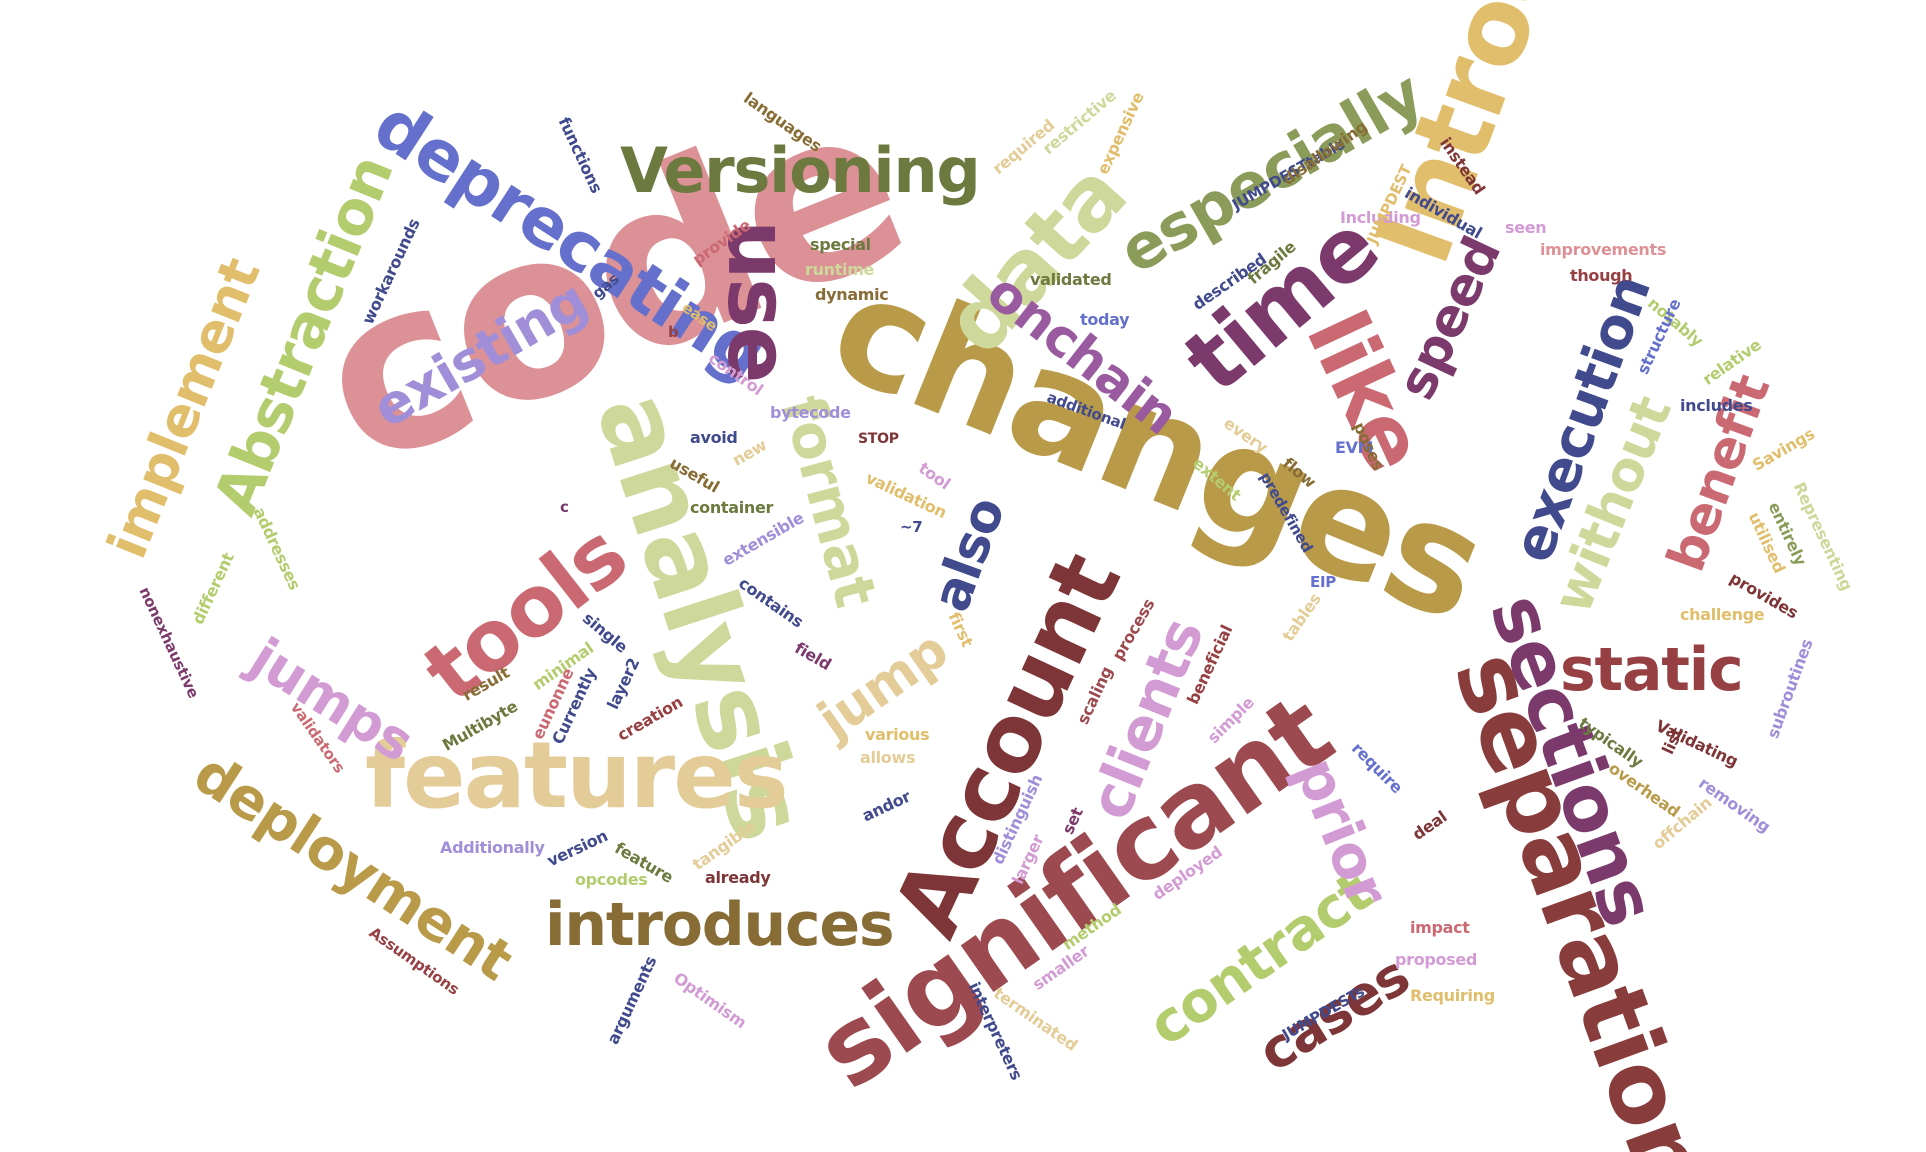 The height and width of the screenshot is (1152, 1926). What do you see at coordinates (714, 437) in the screenshot?
I see `word-avoid: avoid` at bounding box center [714, 437].